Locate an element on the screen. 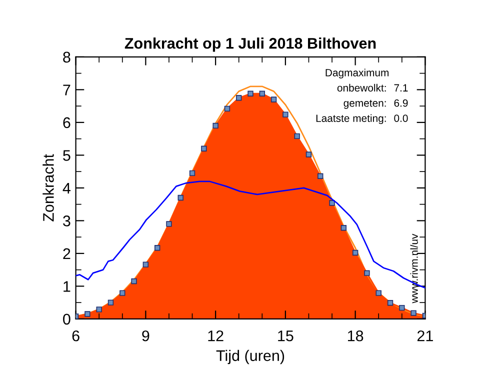 This screenshot has width=502, height=377. annotation: onbewolkt: 7.1 is located at coordinates (372, 88).